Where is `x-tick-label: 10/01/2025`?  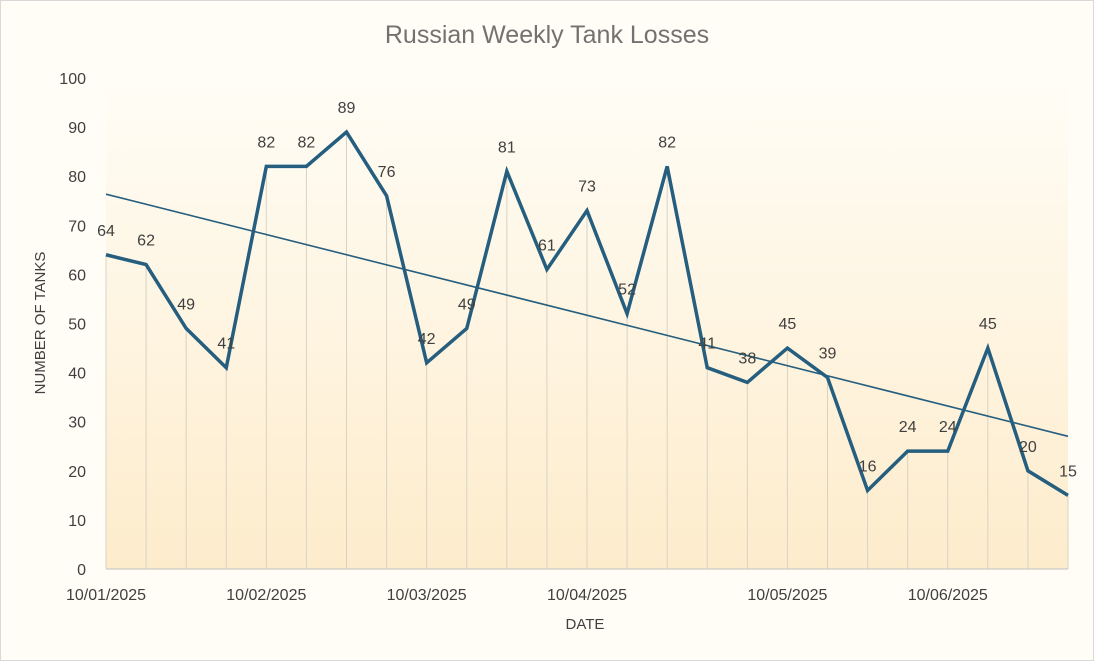 x-tick-label: 10/01/2025 is located at coordinates (106, 595).